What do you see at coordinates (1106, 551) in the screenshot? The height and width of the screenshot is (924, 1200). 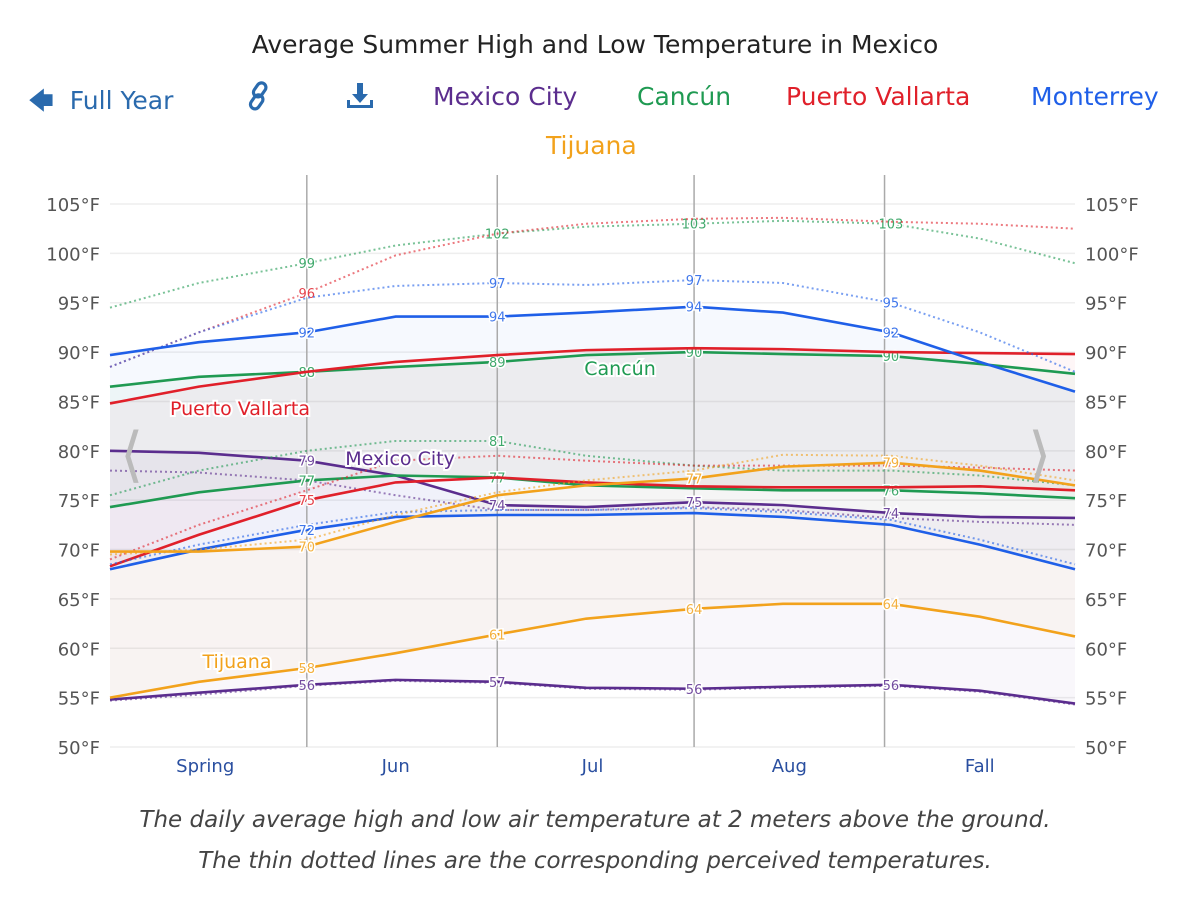 I see `y-tick-label-right: 70°F` at bounding box center [1106, 551].